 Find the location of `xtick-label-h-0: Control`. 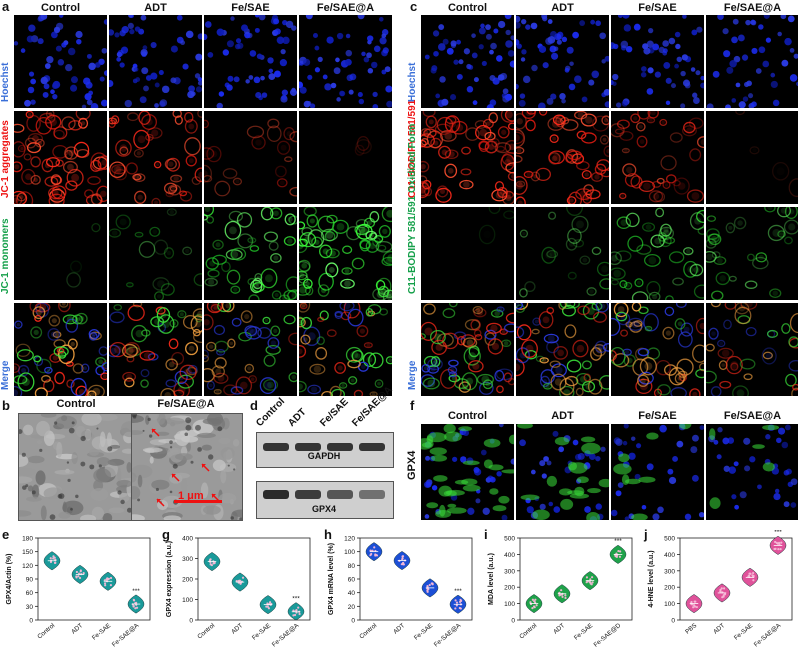

xtick-label-h-0: Control is located at coordinates (368, 631).